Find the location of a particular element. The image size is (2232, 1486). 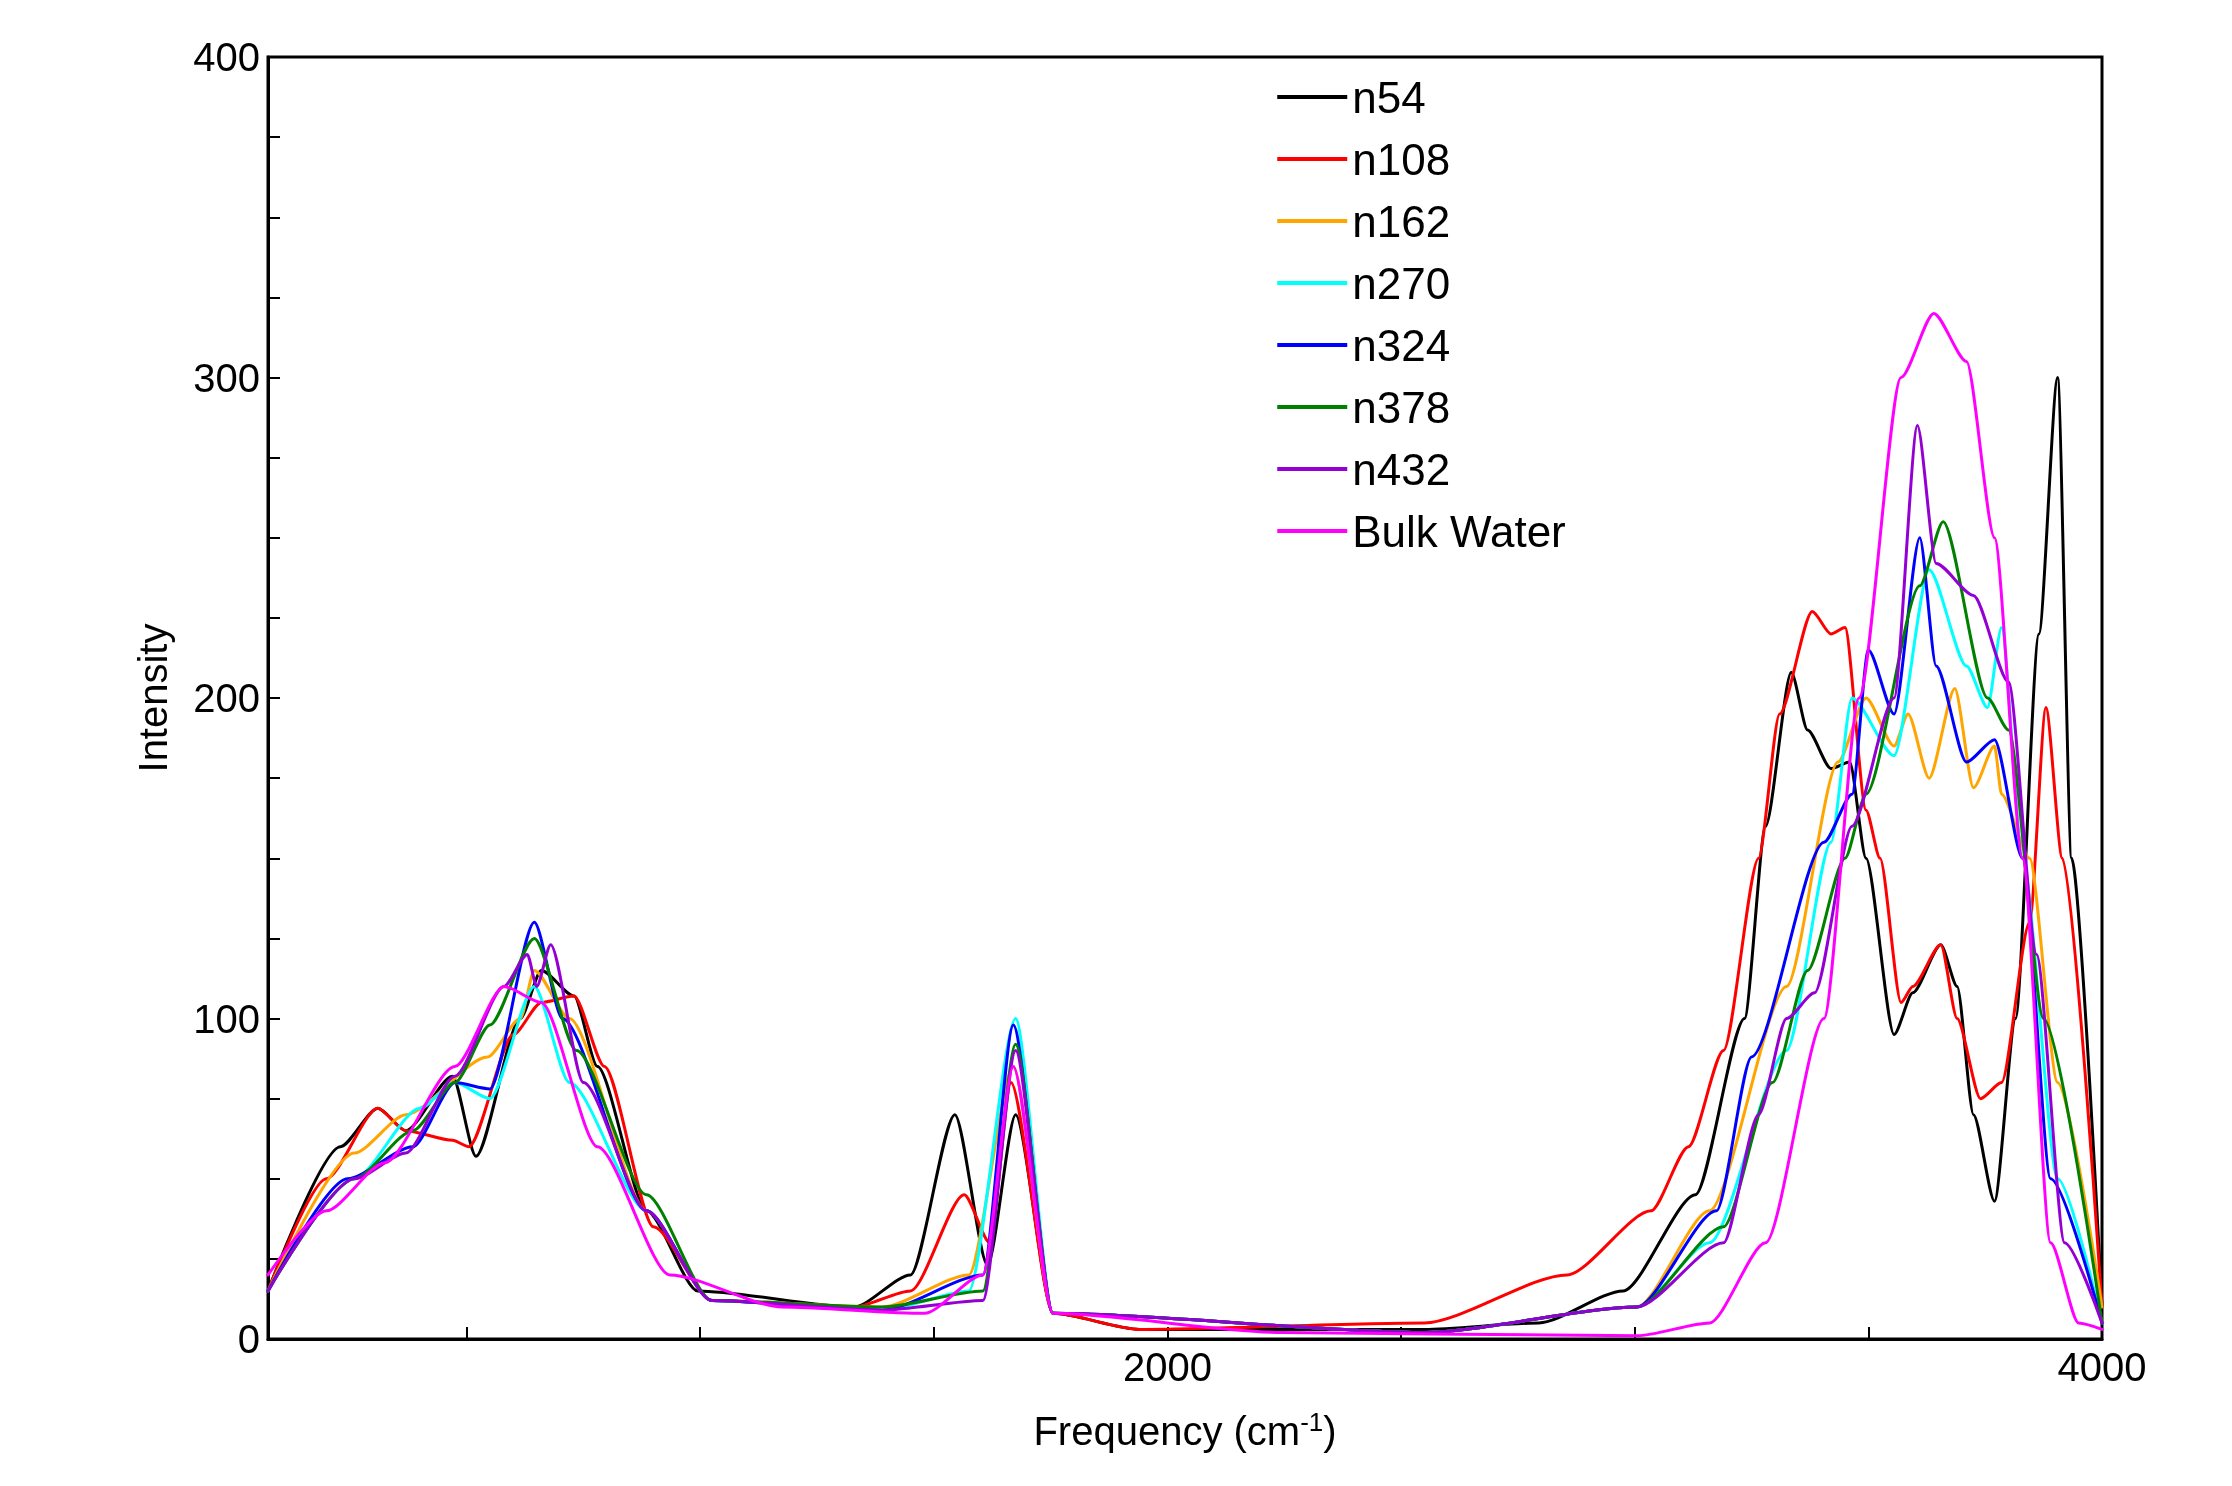

legend-label: n270 is located at coordinates (1401, 283).